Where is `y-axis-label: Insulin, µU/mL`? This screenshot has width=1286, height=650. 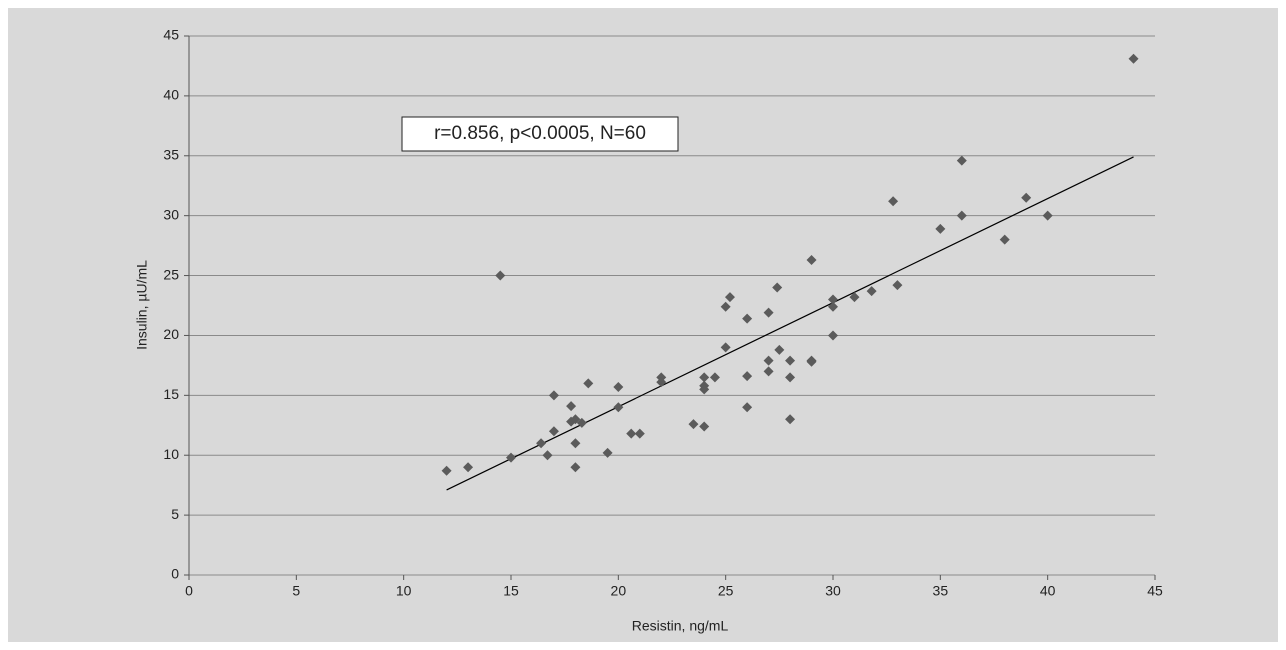
y-axis-label: Insulin, µU/mL is located at coordinates (142, 305).